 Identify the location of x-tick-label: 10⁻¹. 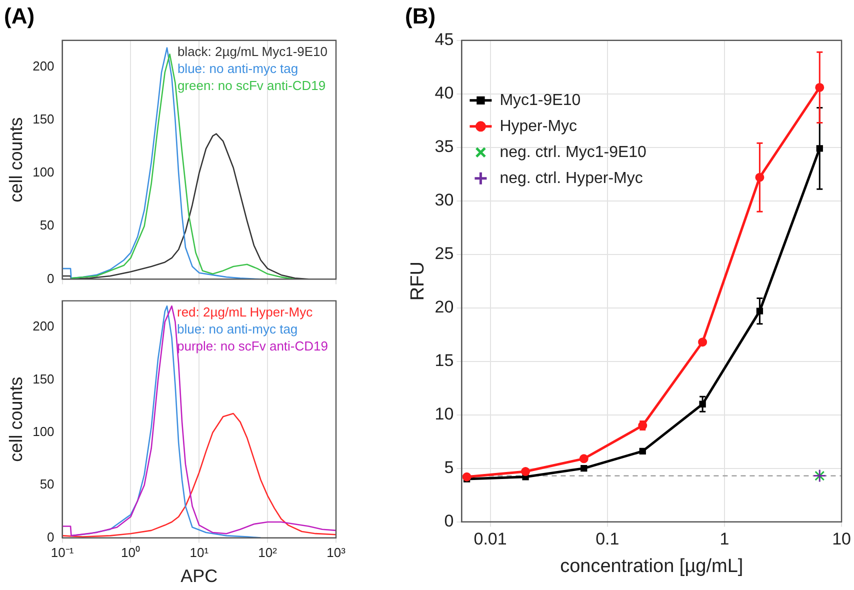
(62, 552).